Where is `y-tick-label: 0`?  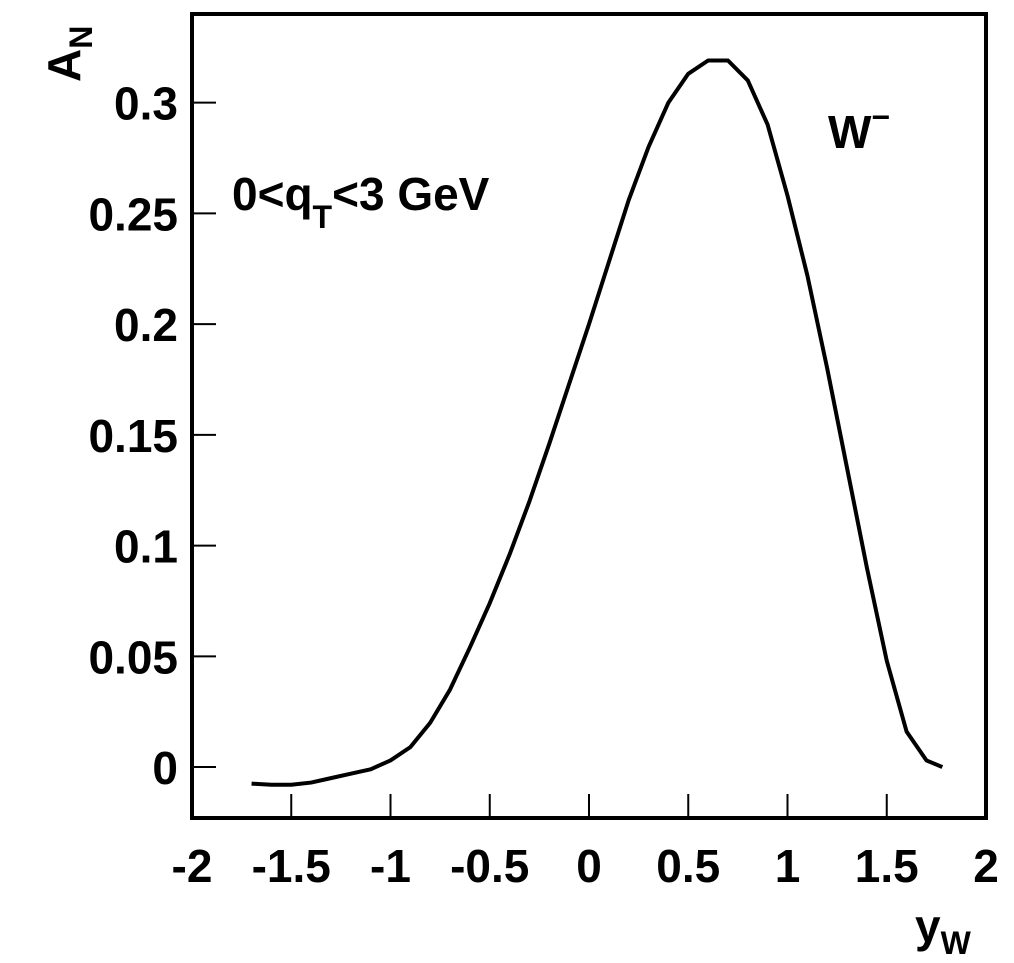
y-tick-label: 0 is located at coordinates (165, 768).